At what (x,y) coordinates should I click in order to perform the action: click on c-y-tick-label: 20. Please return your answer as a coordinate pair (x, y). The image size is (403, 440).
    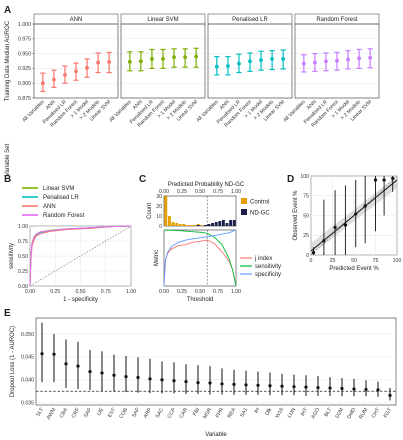
    Looking at the image, I should click on (159, 207).